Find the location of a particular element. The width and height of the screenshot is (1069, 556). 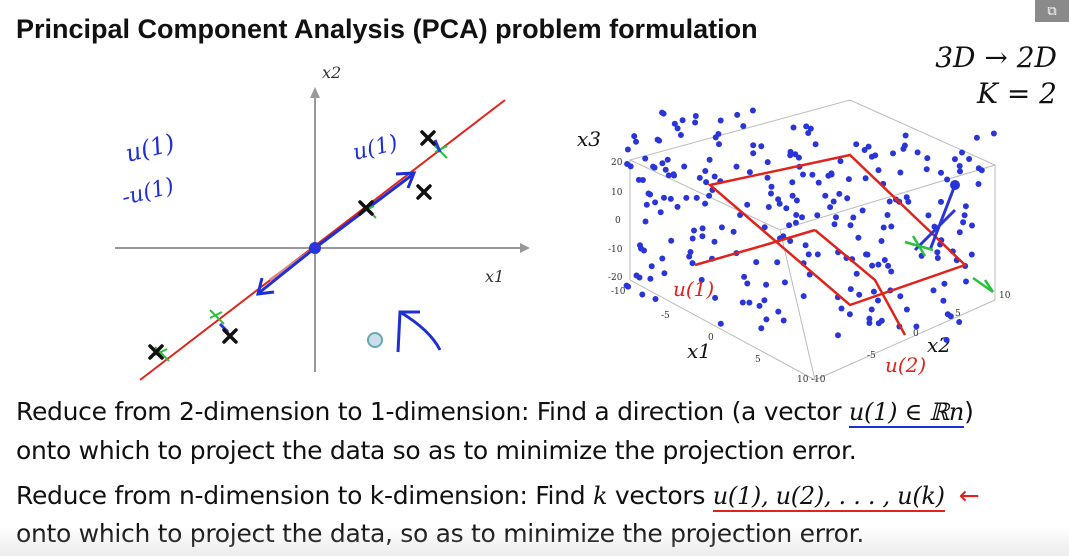

x1-axis-label-3d: x1 is located at coordinates (699, 351).